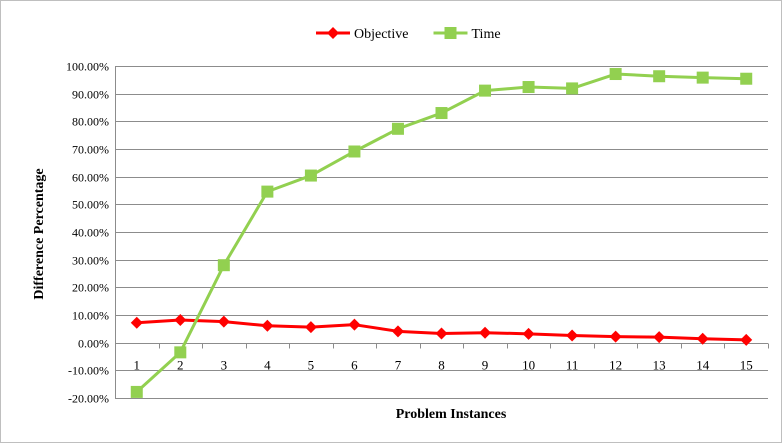  What do you see at coordinates (659, 365) in the screenshot?
I see `x-tick-label: 13` at bounding box center [659, 365].